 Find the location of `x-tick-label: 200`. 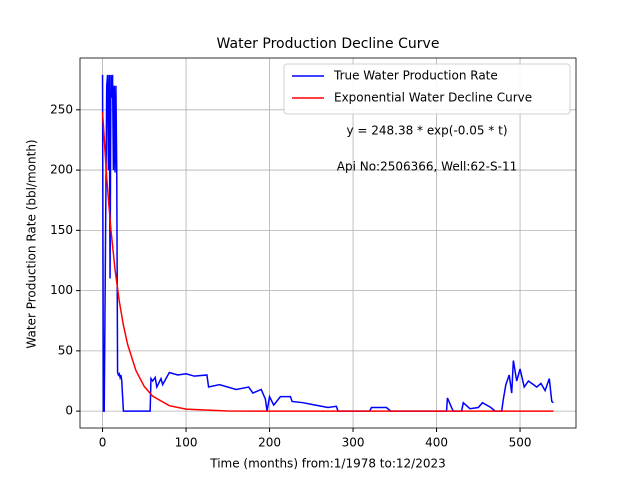

x-tick-label: 200 is located at coordinates (269, 443).